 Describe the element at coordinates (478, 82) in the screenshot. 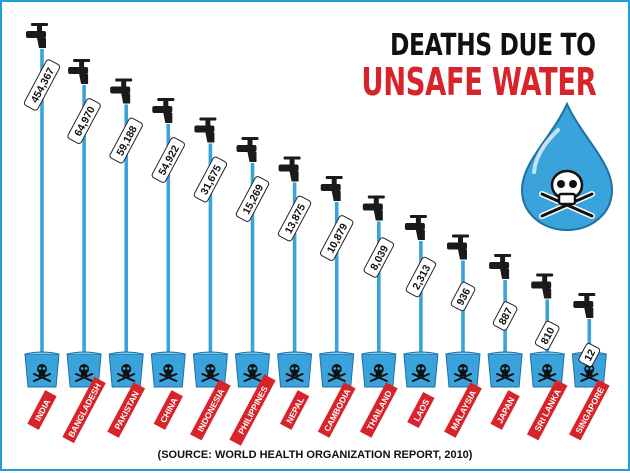

I see `title-line-2: UNSAFE WATER` at that location.